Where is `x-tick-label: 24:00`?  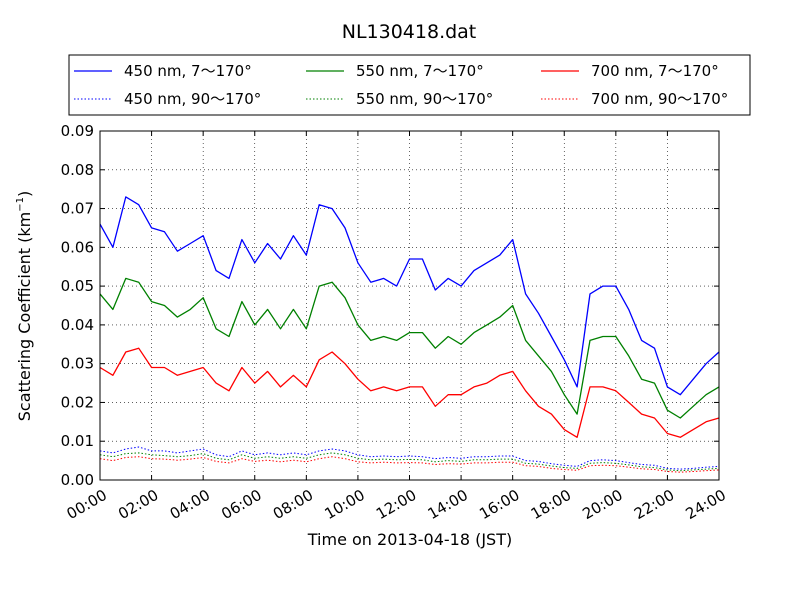
x-tick-label: 24:00 is located at coordinates (706, 504).